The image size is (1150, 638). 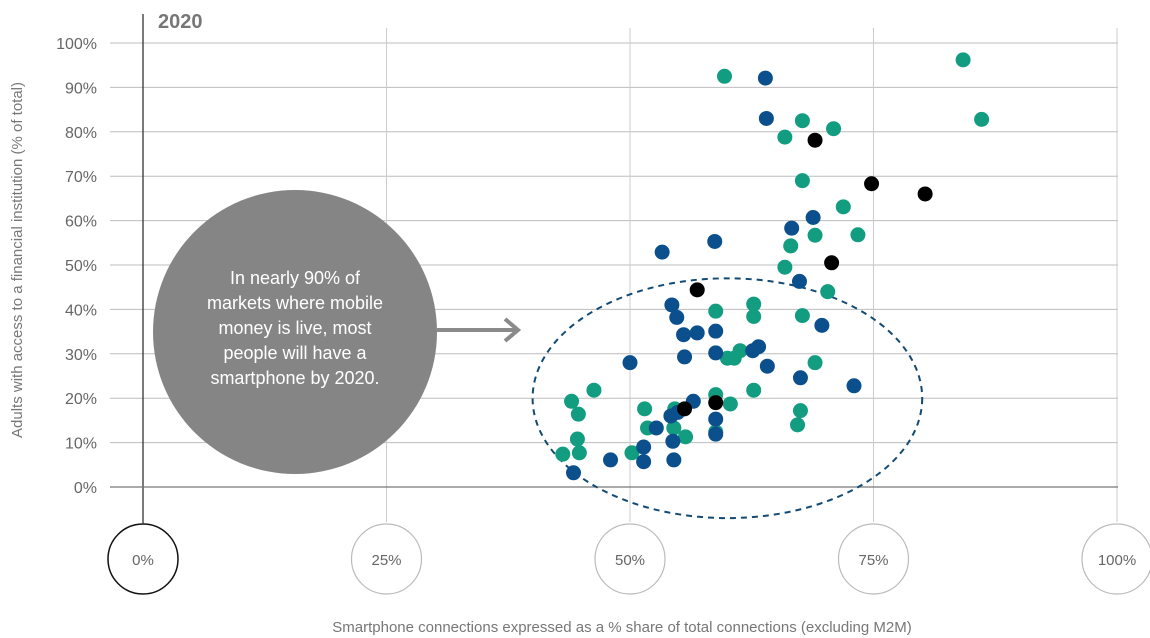 I want to click on y-tick-label: 90%, so click(x=81, y=88).